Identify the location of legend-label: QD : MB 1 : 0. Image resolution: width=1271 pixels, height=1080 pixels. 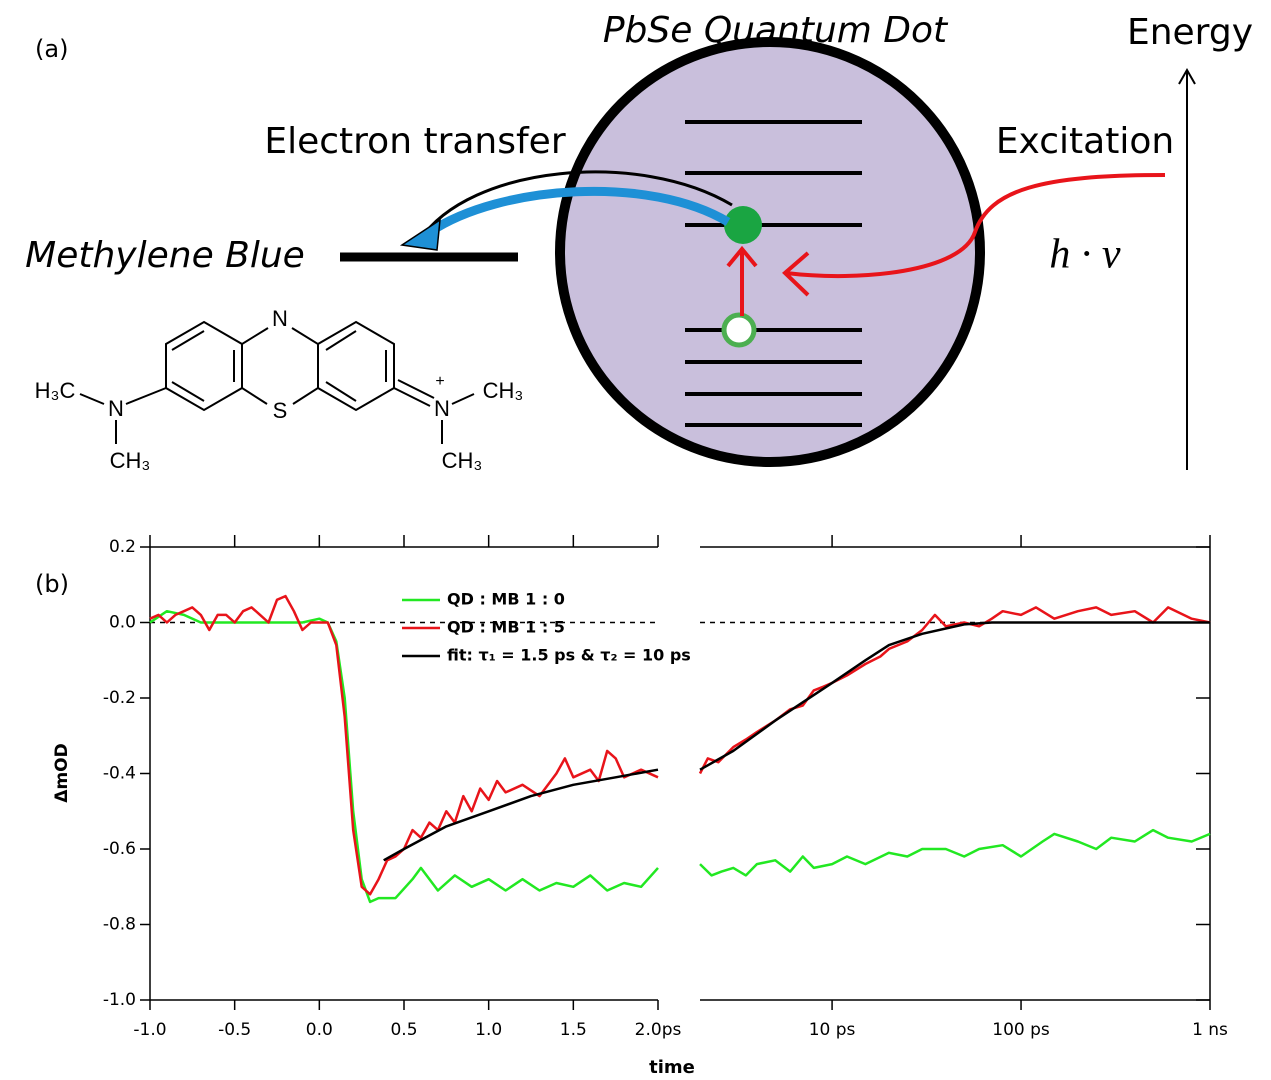
(506, 599).